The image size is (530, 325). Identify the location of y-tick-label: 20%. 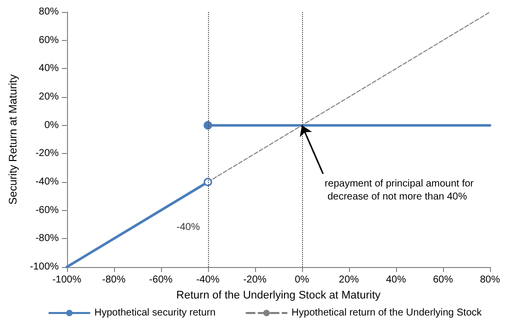
(48, 97).